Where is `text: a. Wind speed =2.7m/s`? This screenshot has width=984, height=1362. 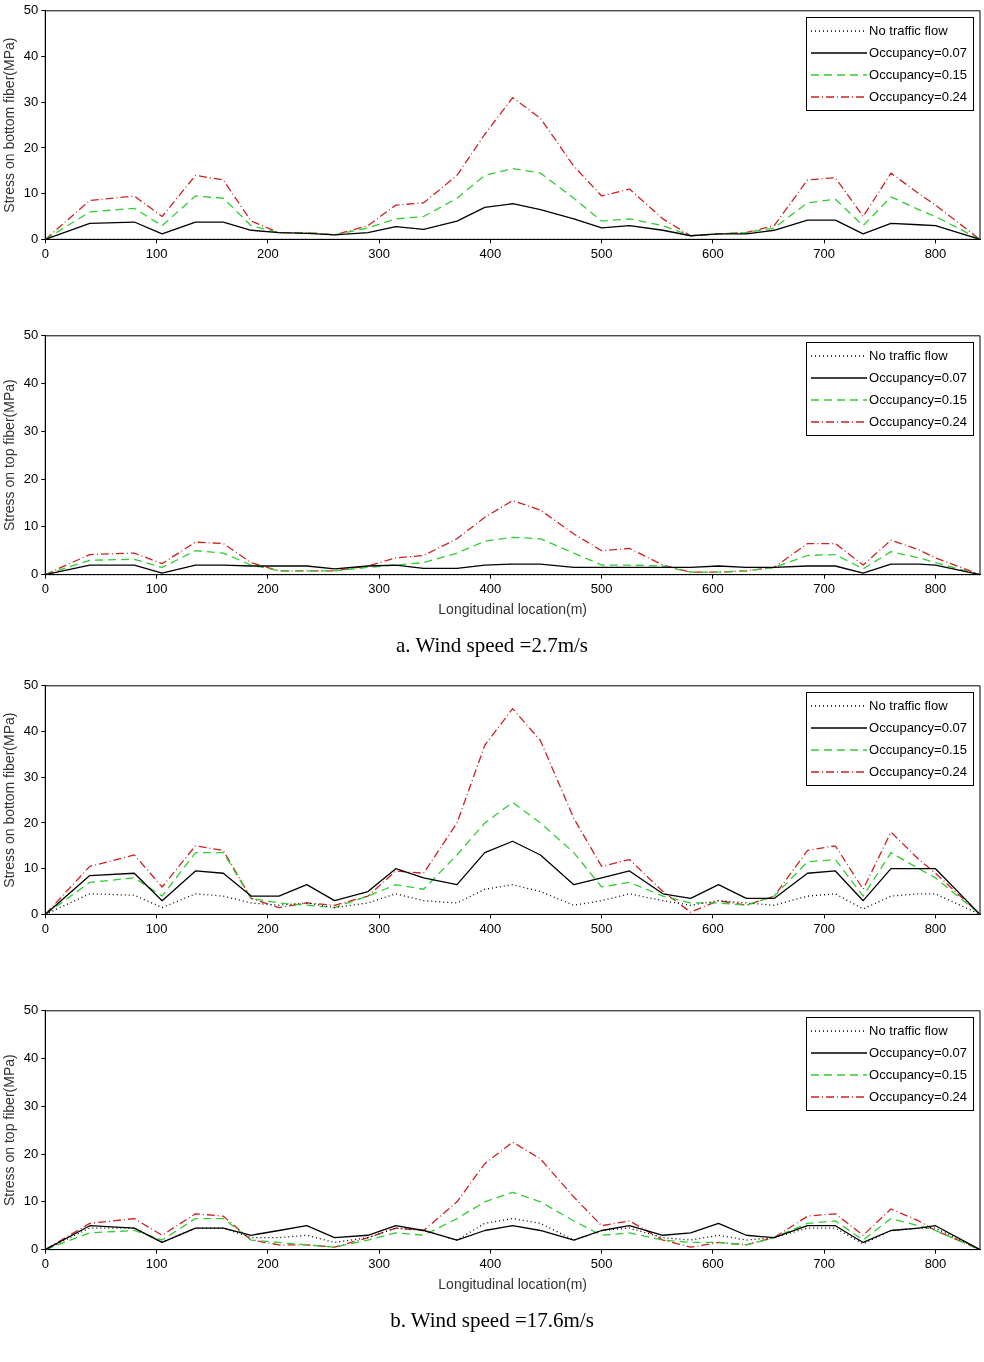
text: a. Wind speed =2.7m/s is located at coordinates (492, 645).